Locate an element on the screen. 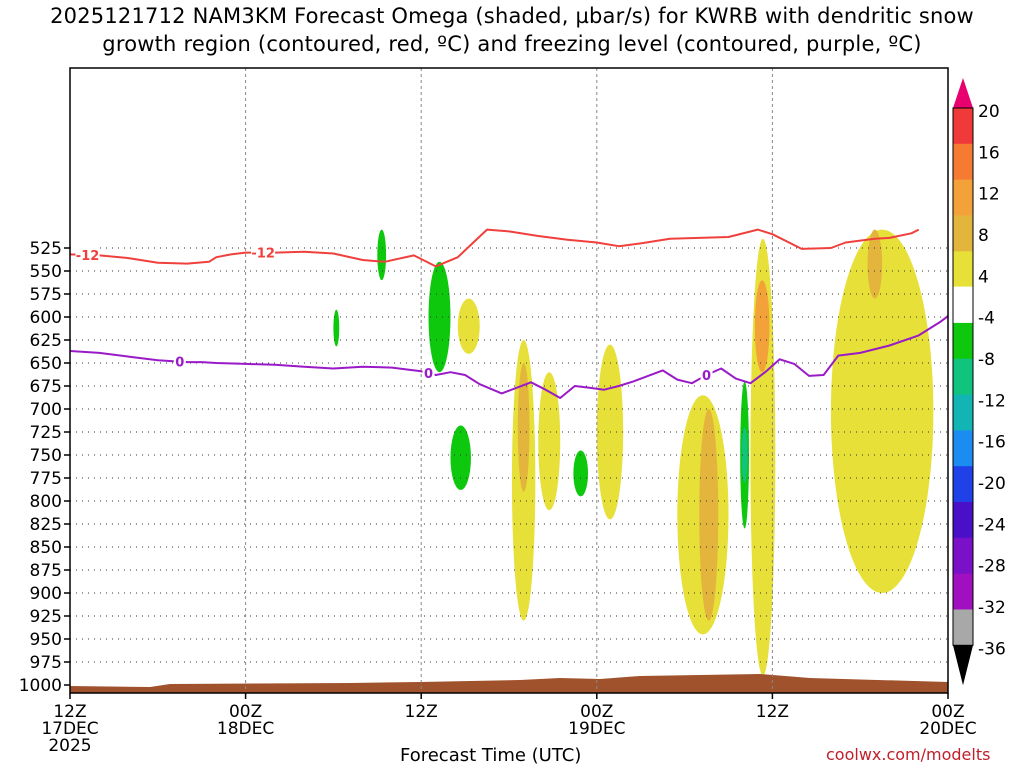 Image resolution: width=1024 pixels, height=768 pixels. colorbar-label: -20 is located at coordinates (992, 484).